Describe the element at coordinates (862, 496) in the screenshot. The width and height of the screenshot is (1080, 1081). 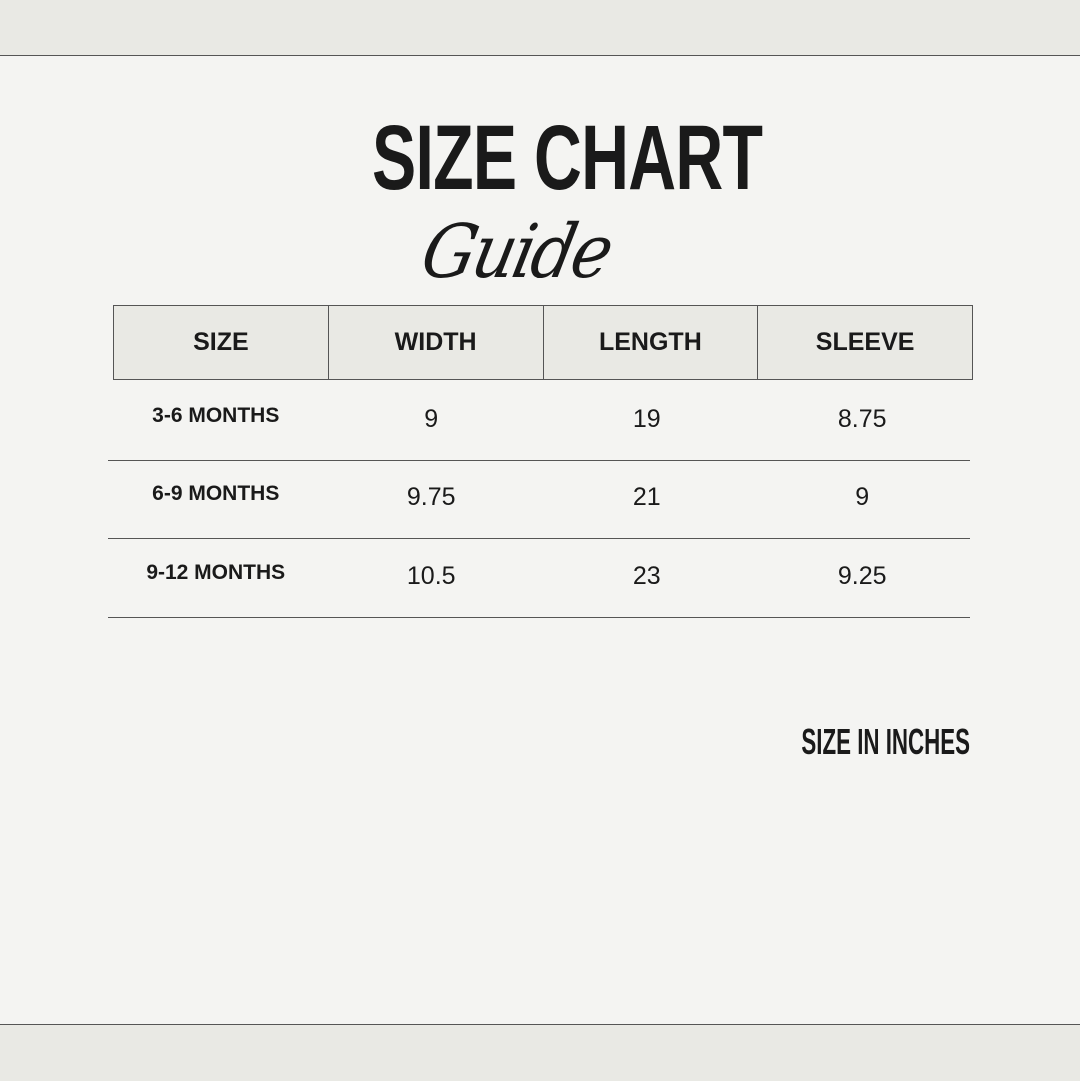
I see `sleeve-cell: 9` at that location.